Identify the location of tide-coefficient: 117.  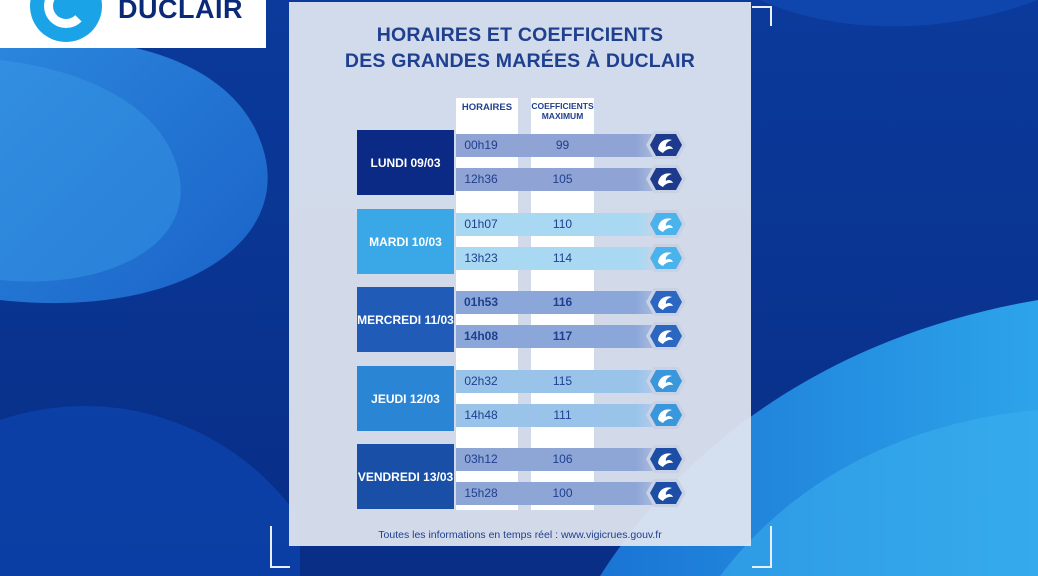
(562, 336).